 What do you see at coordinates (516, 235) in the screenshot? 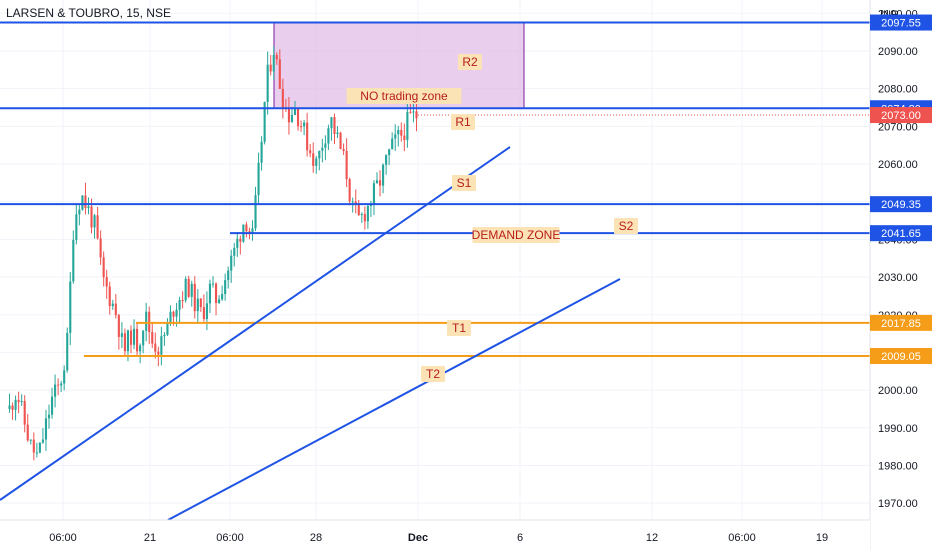
I see `annotation-label-demand-zone: DEMAND ZONE` at bounding box center [516, 235].